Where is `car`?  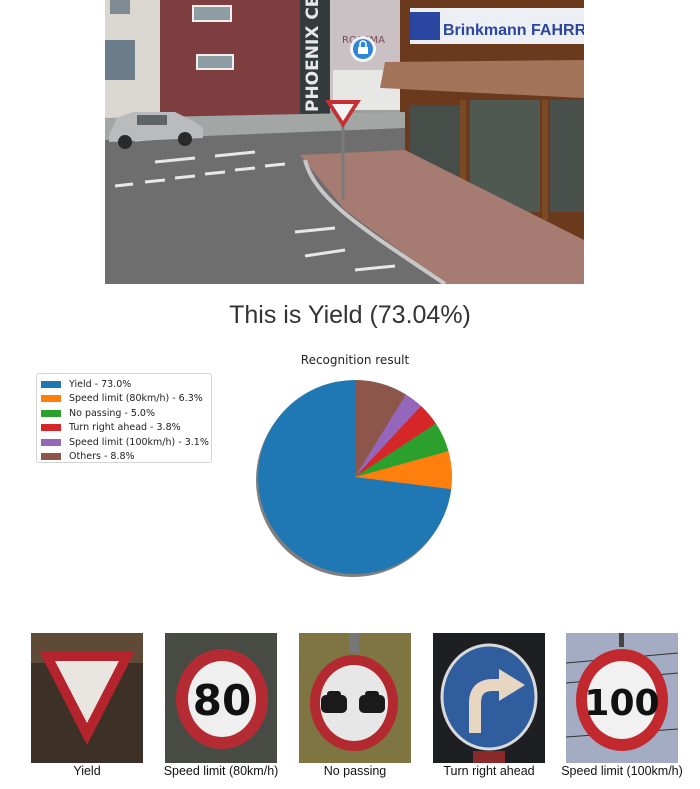 car is located at coordinates (156, 130).